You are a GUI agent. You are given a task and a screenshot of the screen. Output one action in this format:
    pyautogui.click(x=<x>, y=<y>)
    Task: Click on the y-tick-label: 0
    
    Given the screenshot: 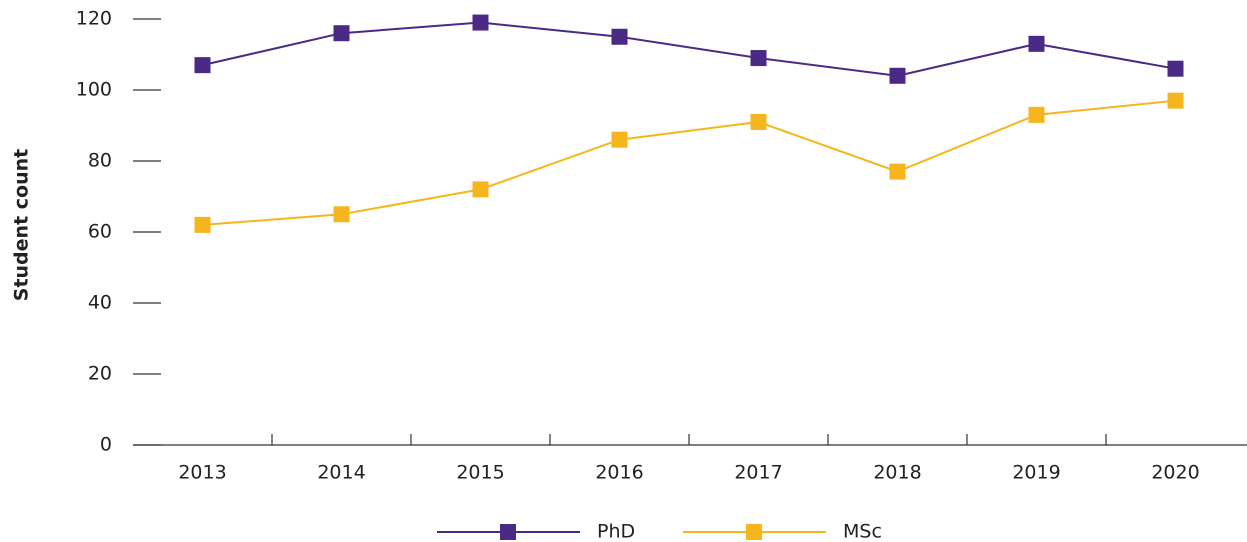 What is the action you would take?
    pyautogui.click(x=106, y=445)
    